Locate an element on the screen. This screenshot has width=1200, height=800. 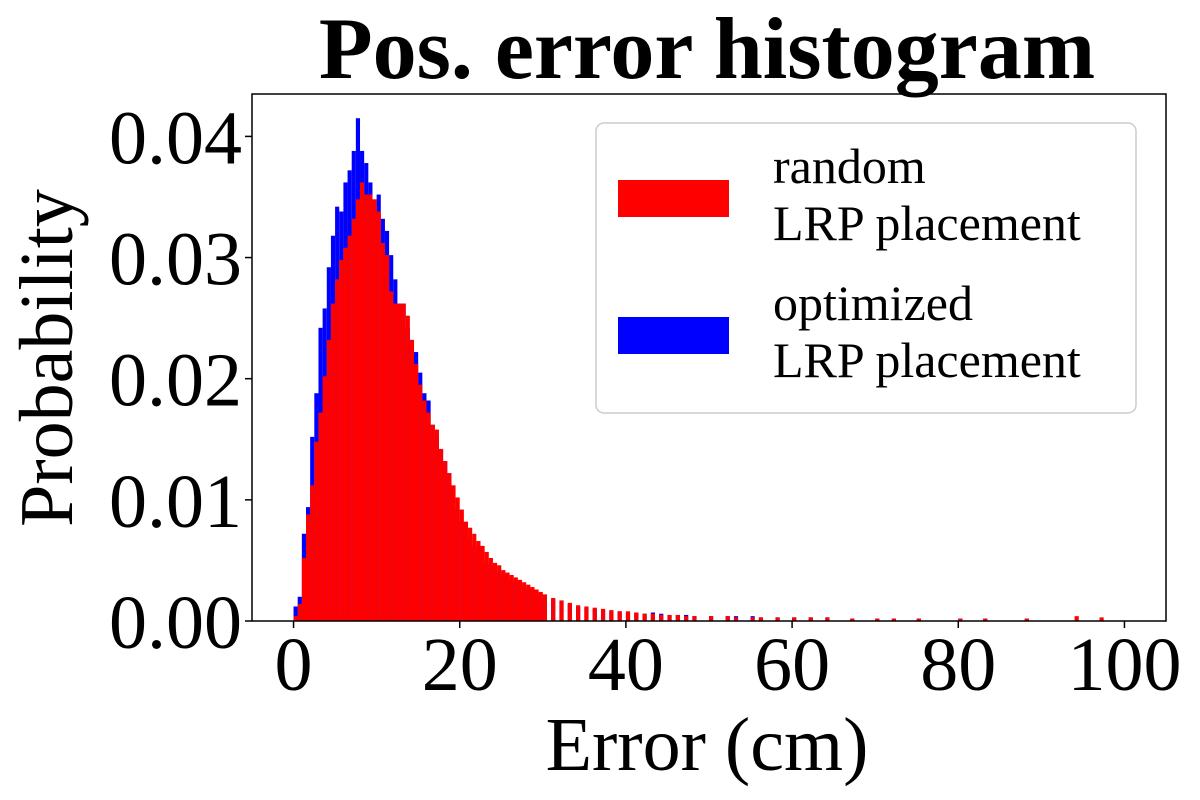
y-axis-ticks: 0.00 0.01 0.02 0.03 0.04 is located at coordinates (180, 380).